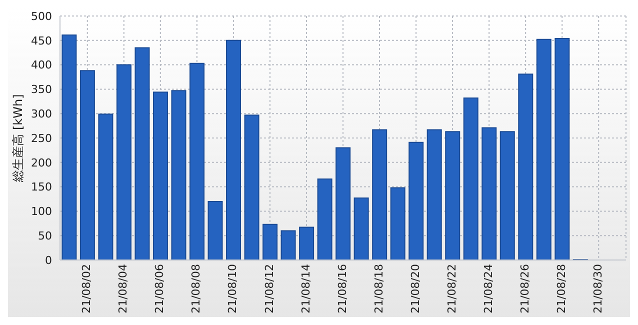 The height and width of the screenshot is (325, 638). Describe the element at coordinates (159, 289) in the screenshot. I see `x-tick-label: 21/08/06` at that location.